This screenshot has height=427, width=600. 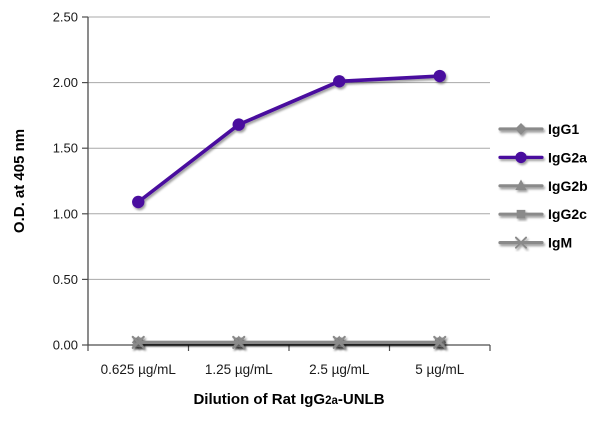 What do you see at coordinates (65, 17) in the screenshot?
I see `y-tick-label: 2.50` at bounding box center [65, 17].